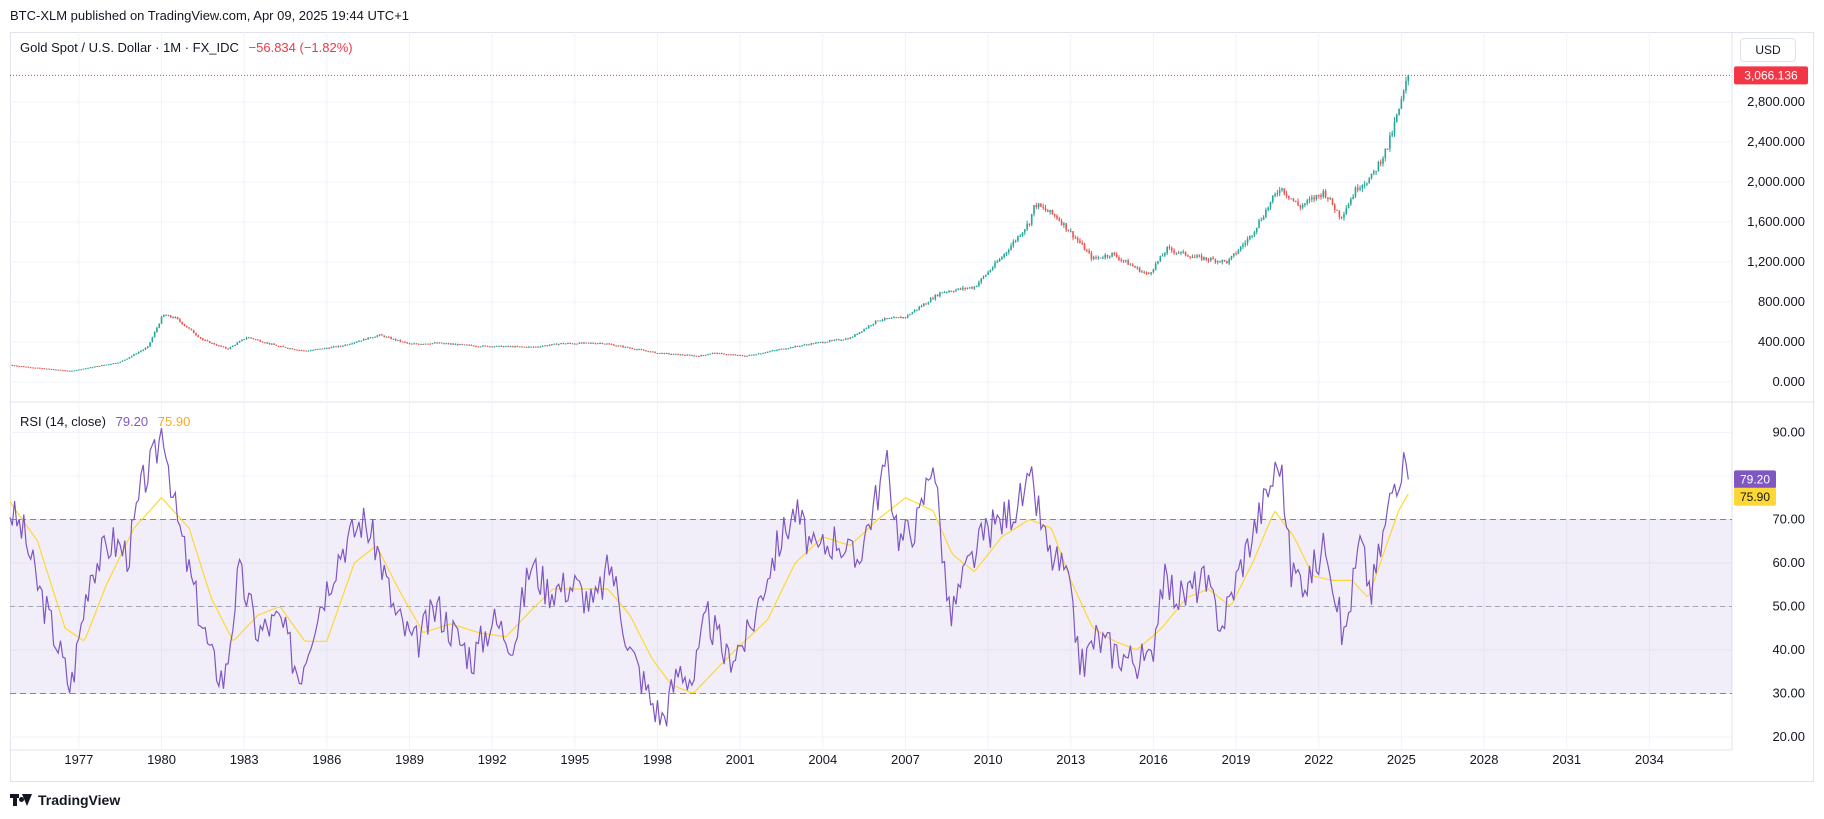 This screenshot has width=1824, height=819. I want to click on currency-button: USD, so click(1768, 50).